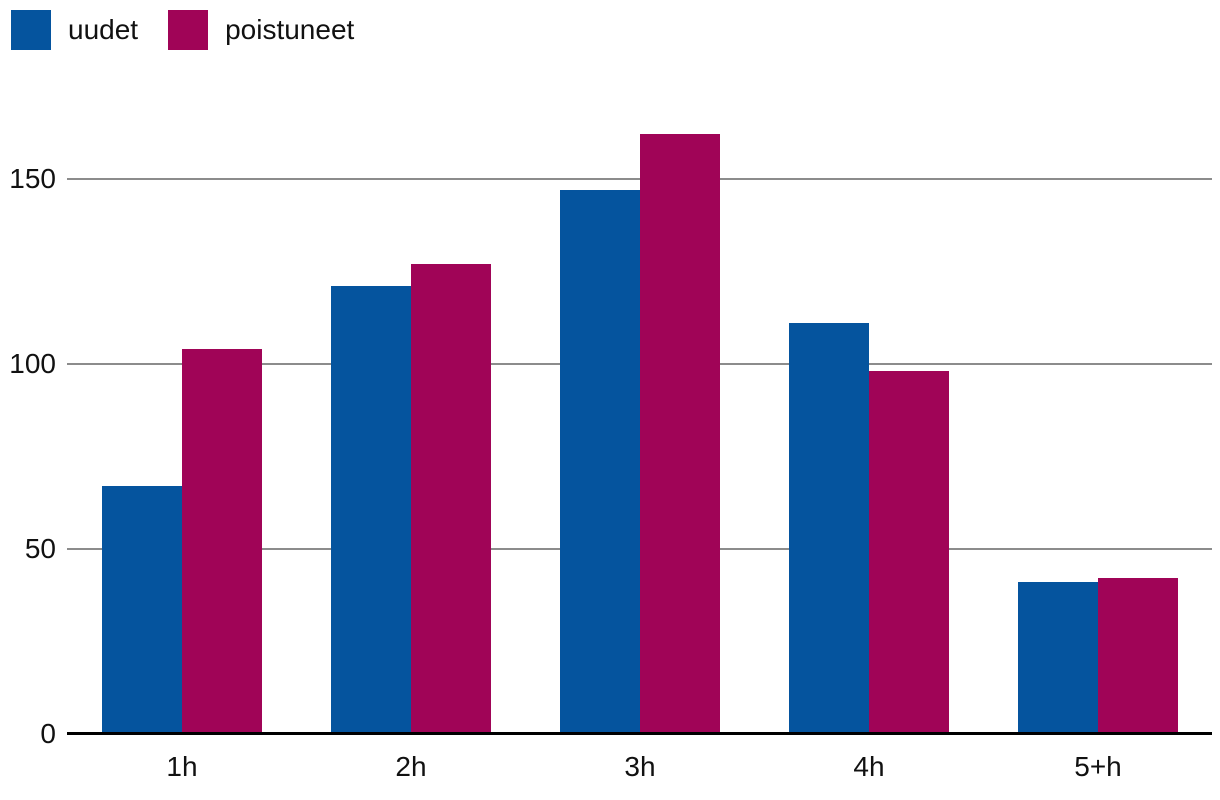 This screenshot has height=800, width=1220. What do you see at coordinates (188, 30) in the screenshot?
I see `legend-swatch-poistuneet-icon` at bounding box center [188, 30].